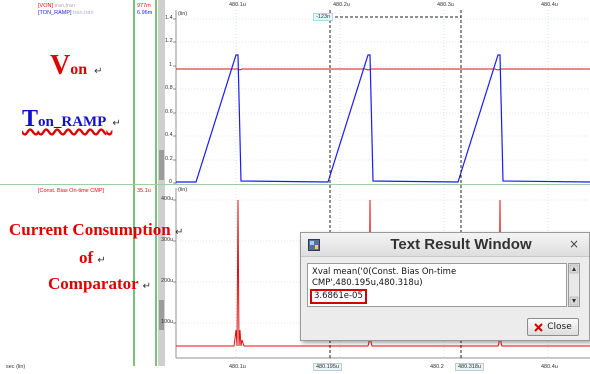 The height and width of the screenshot is (374, 590). Describe the element at coordinates (169, 135) in the screenshot. I see `y-tick: 0.4` at that location.